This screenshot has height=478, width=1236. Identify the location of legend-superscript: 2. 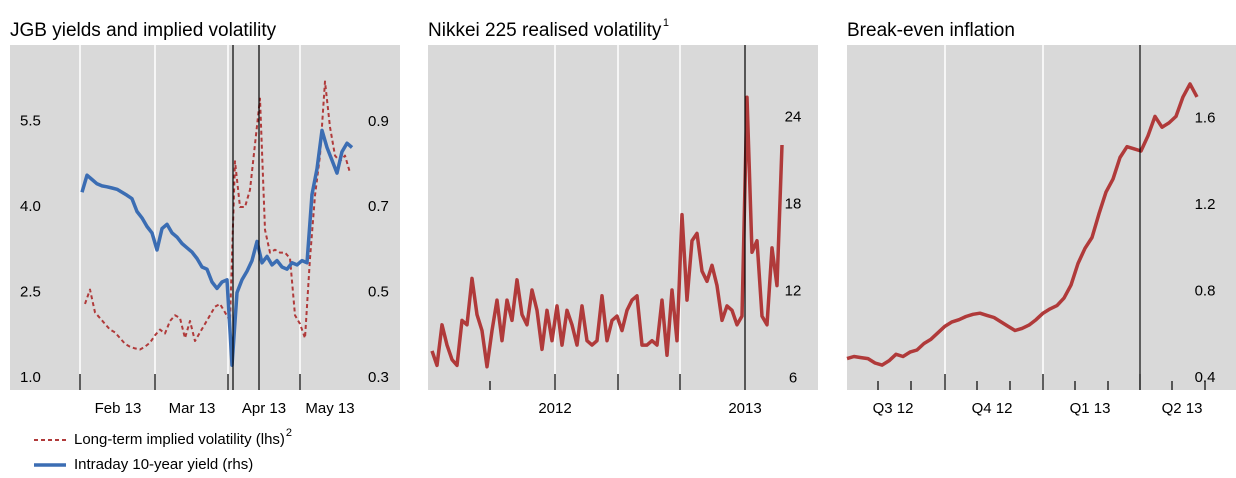
(289, 433).